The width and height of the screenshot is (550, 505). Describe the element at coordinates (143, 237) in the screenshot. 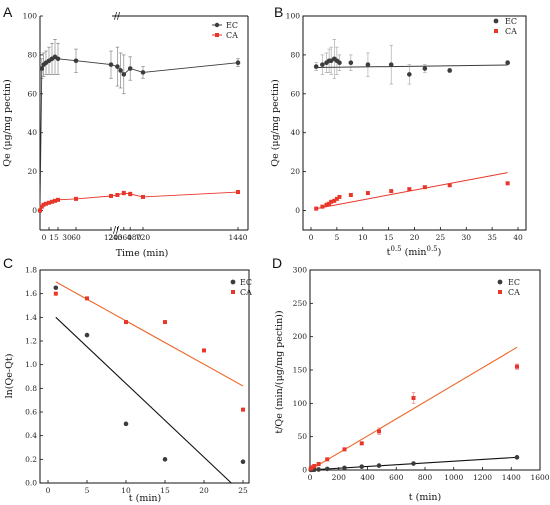

I see `x-tick-label: 720` at that location.